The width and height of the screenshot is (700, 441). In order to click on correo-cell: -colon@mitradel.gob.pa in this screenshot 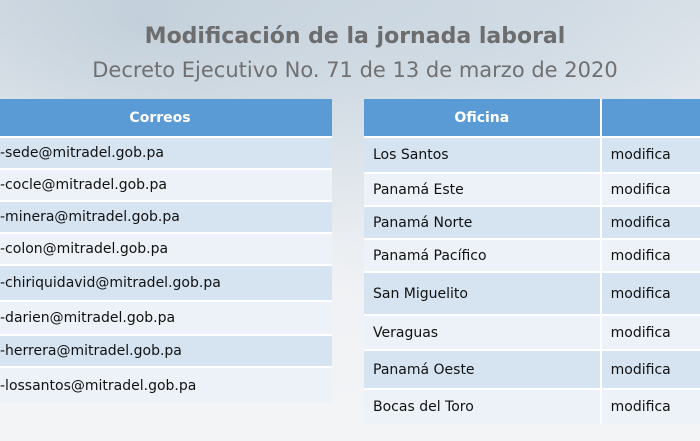, I will do `click(166, 248)`.